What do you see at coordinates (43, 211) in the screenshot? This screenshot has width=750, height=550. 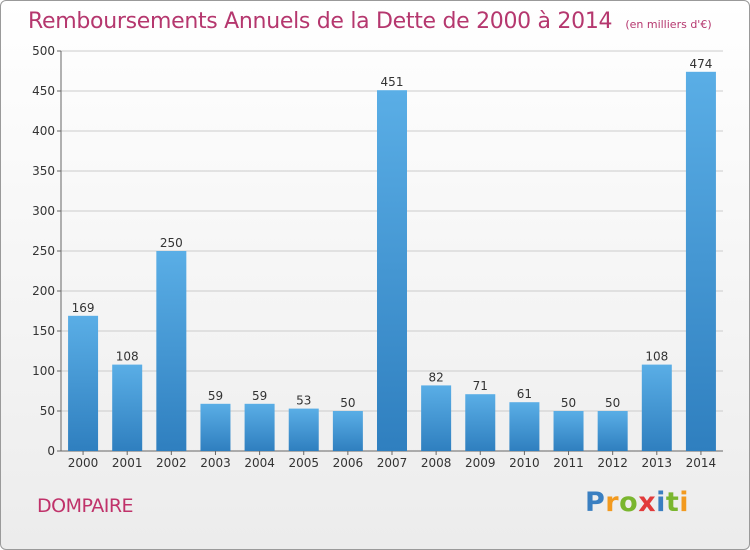 I see `y-tick-label: 300` at bounding box center [43, 211].